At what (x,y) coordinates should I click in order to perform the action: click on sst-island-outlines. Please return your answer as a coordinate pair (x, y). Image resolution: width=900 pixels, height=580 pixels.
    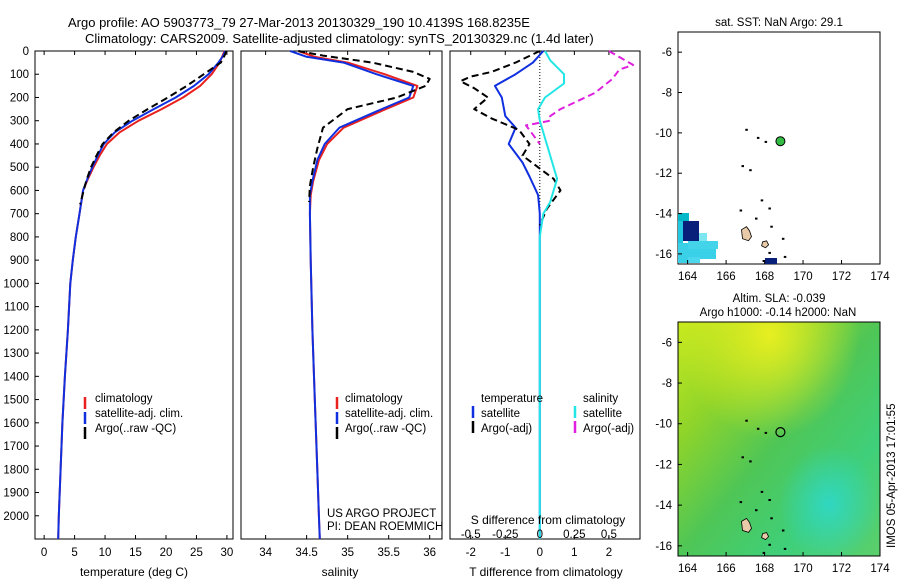
    Looking at the image, I should click on (763, 195).